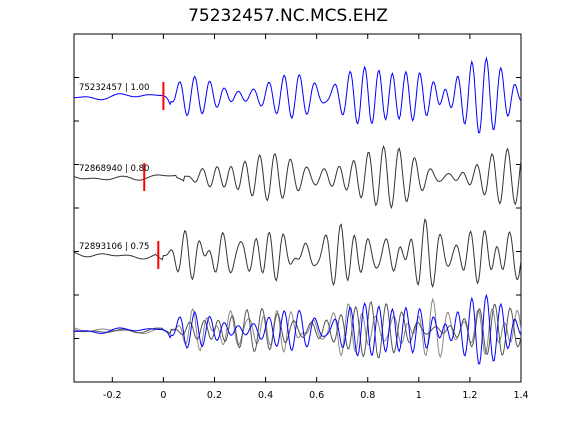  I want to click on trace-label: 72868940 | 0.80, so click(114, 169).